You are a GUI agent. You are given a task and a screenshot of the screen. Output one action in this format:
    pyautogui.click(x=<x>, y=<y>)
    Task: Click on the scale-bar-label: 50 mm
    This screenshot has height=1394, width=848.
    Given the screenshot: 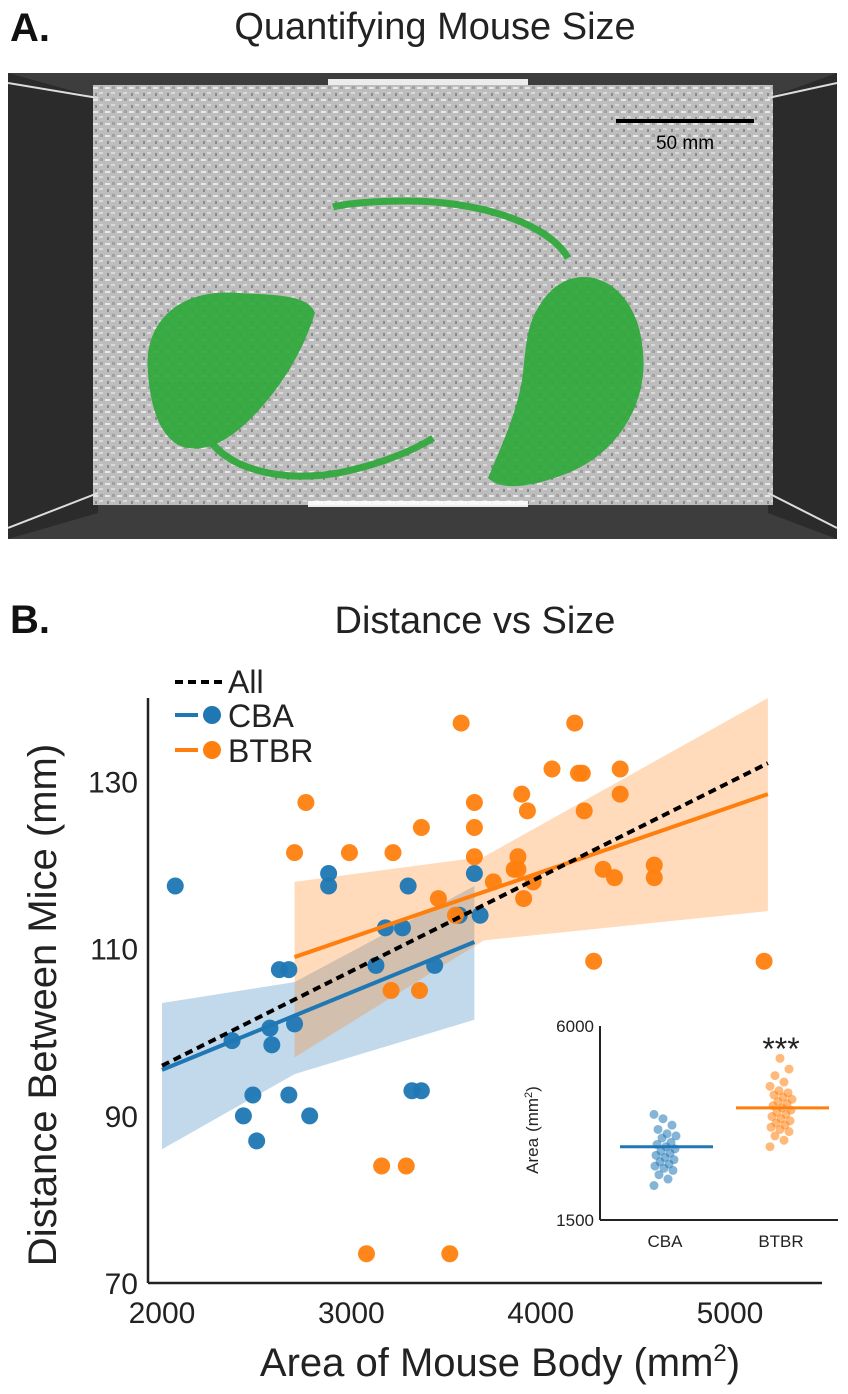 What is the action you would take?
    pyautogui.click(x=685, y=143)
    